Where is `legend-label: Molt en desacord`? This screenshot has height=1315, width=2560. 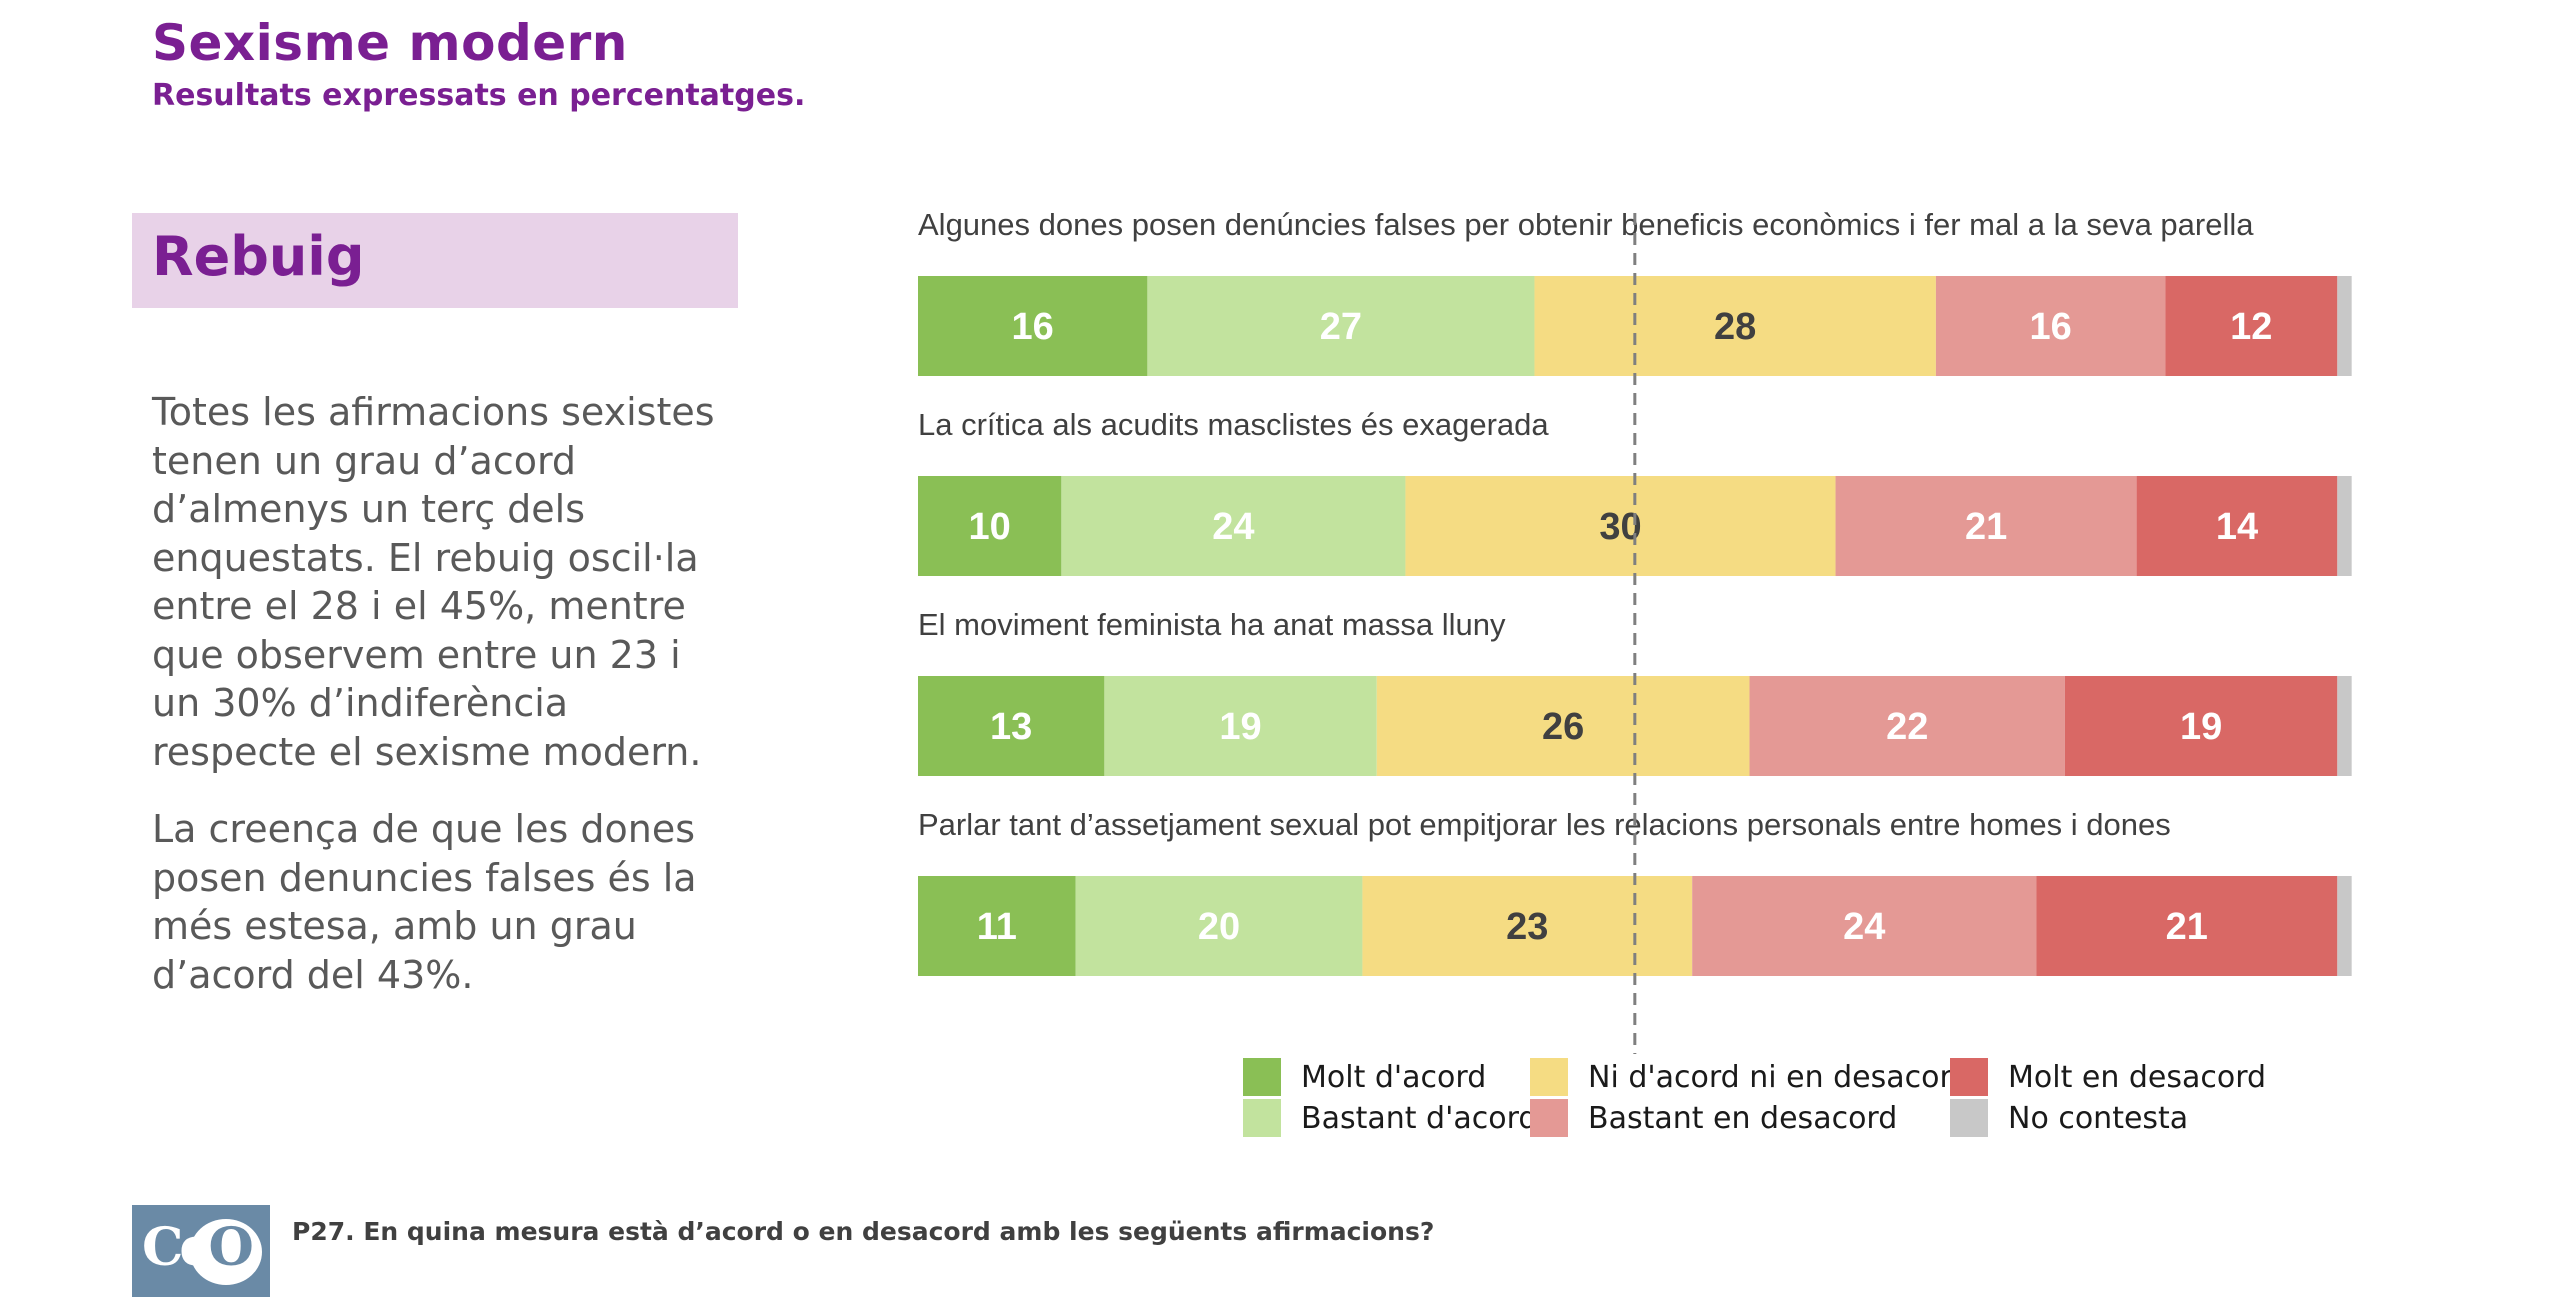 legend-label: Molt en desacord is located at coordinates (2137, 1077).